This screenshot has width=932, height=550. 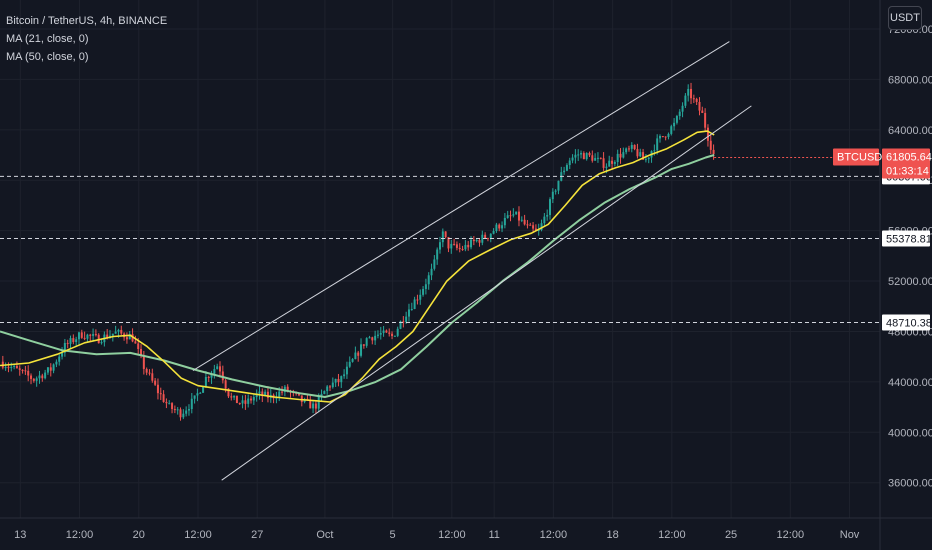 What do you see at coordinates (20, 535) in the screenshot?
I see `x-tick-label: 13` at bounding box center [20, 535].